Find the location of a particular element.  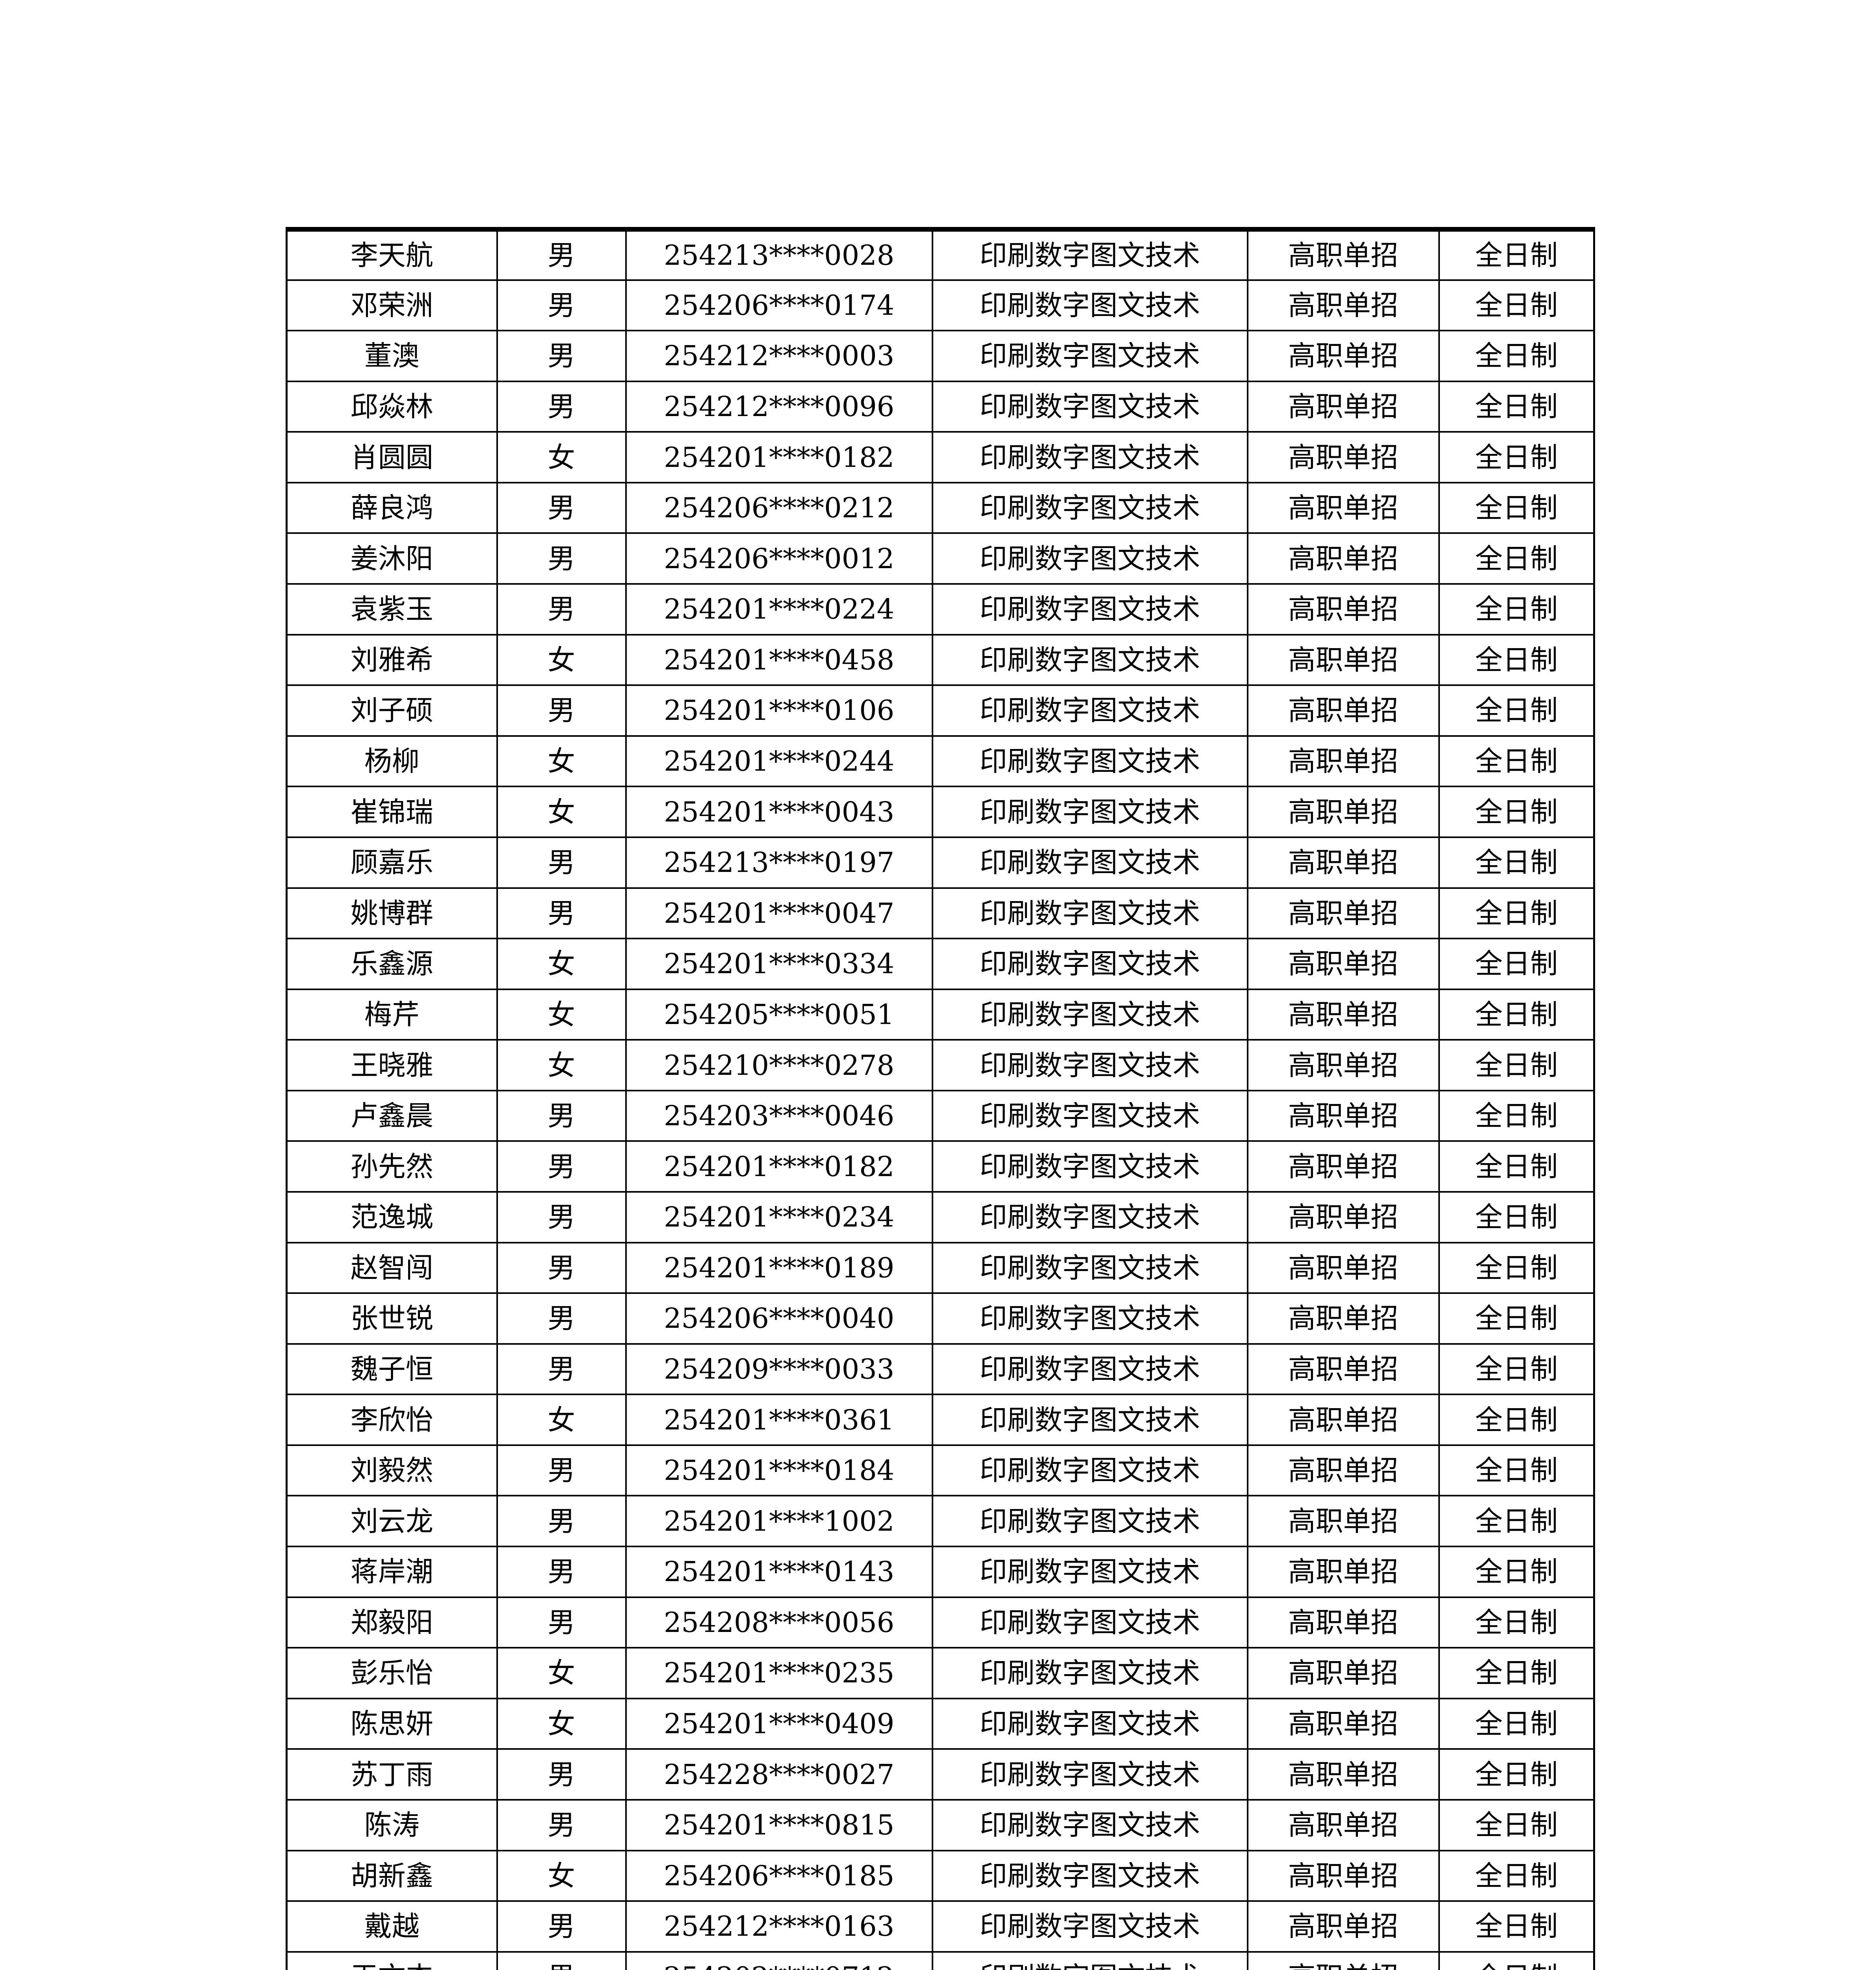

cell-name: 孙先然 is located at coordinates (392, 1167).